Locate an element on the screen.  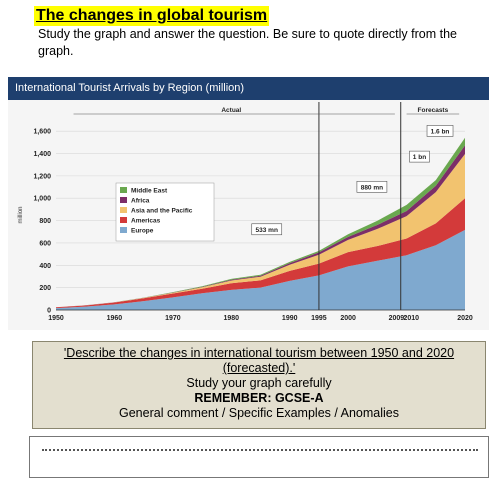
x-tick-label: 1970 is located at coordinates (173, 318).